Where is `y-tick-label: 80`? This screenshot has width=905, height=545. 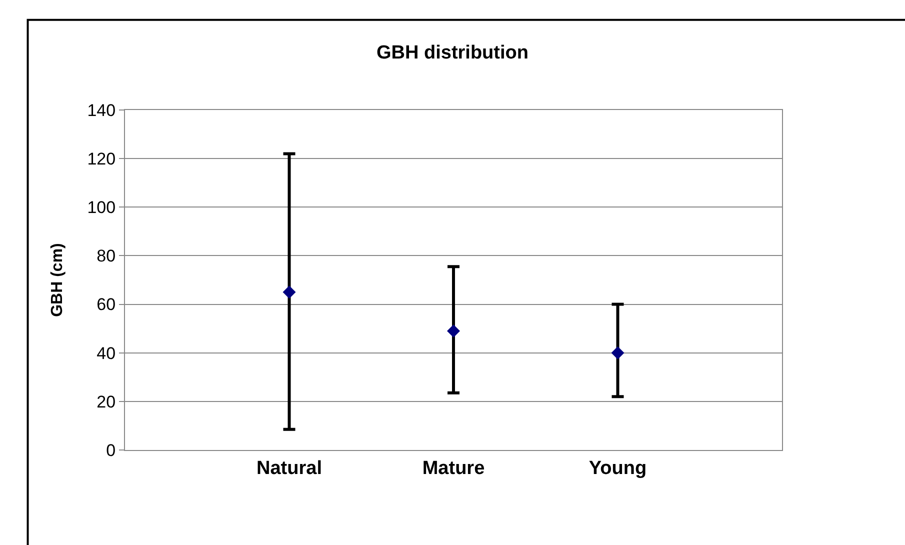
y-tick-label: 80 is located at coordinates (106, 256).